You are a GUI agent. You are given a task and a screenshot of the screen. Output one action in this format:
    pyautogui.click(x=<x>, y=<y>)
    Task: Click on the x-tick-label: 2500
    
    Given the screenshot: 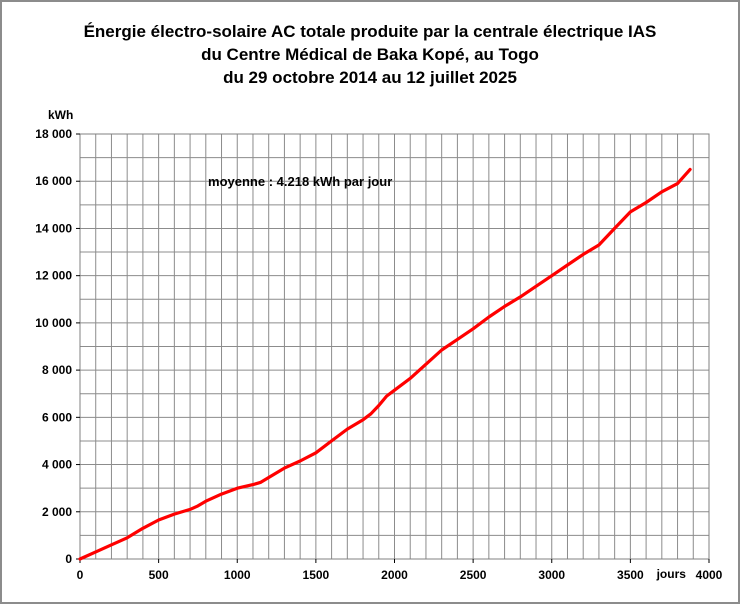 What is the action you would take?
    pyautogui.click(x=473, y=575)
    